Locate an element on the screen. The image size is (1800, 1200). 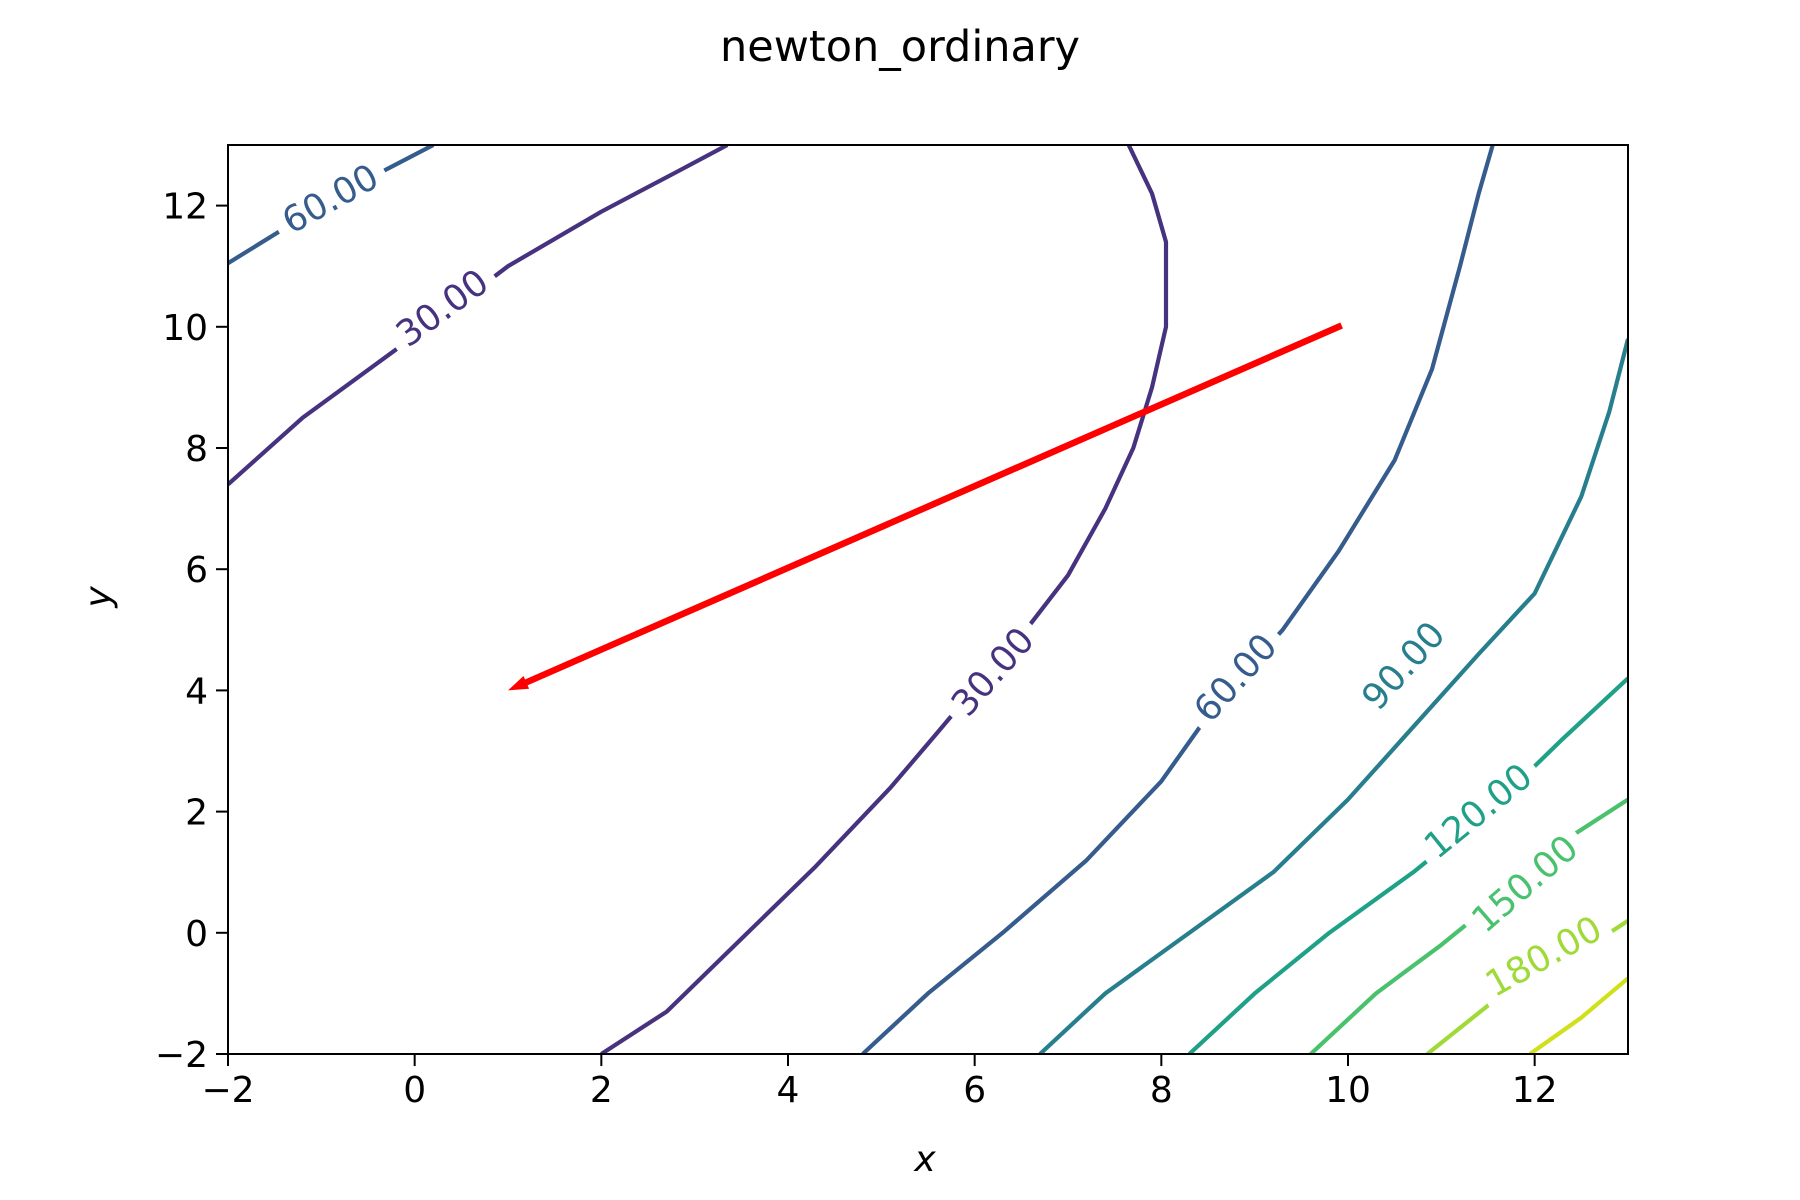
arrow-shaft is located at coordinates (932, 504).